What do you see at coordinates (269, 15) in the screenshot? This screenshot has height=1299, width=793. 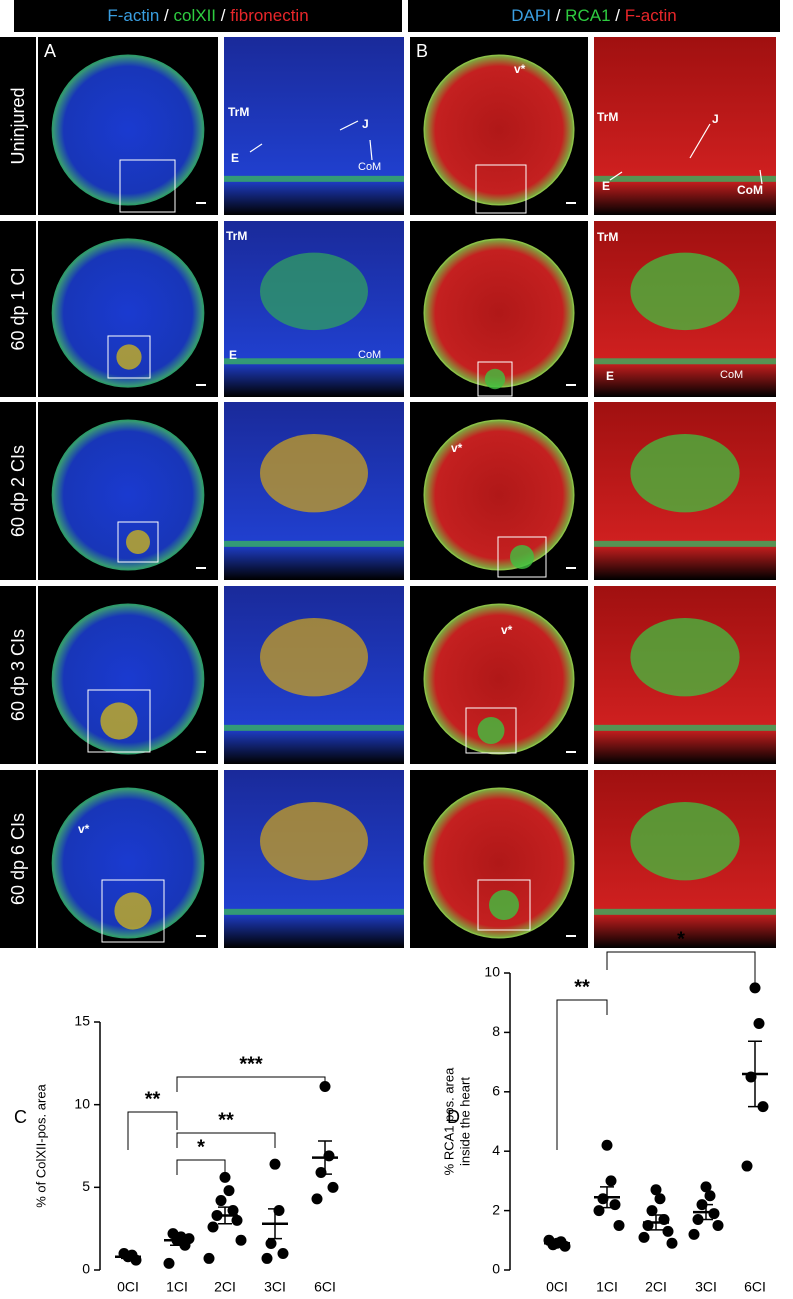 I see `header-part: fibronectin` at bounding box center [269, 15].